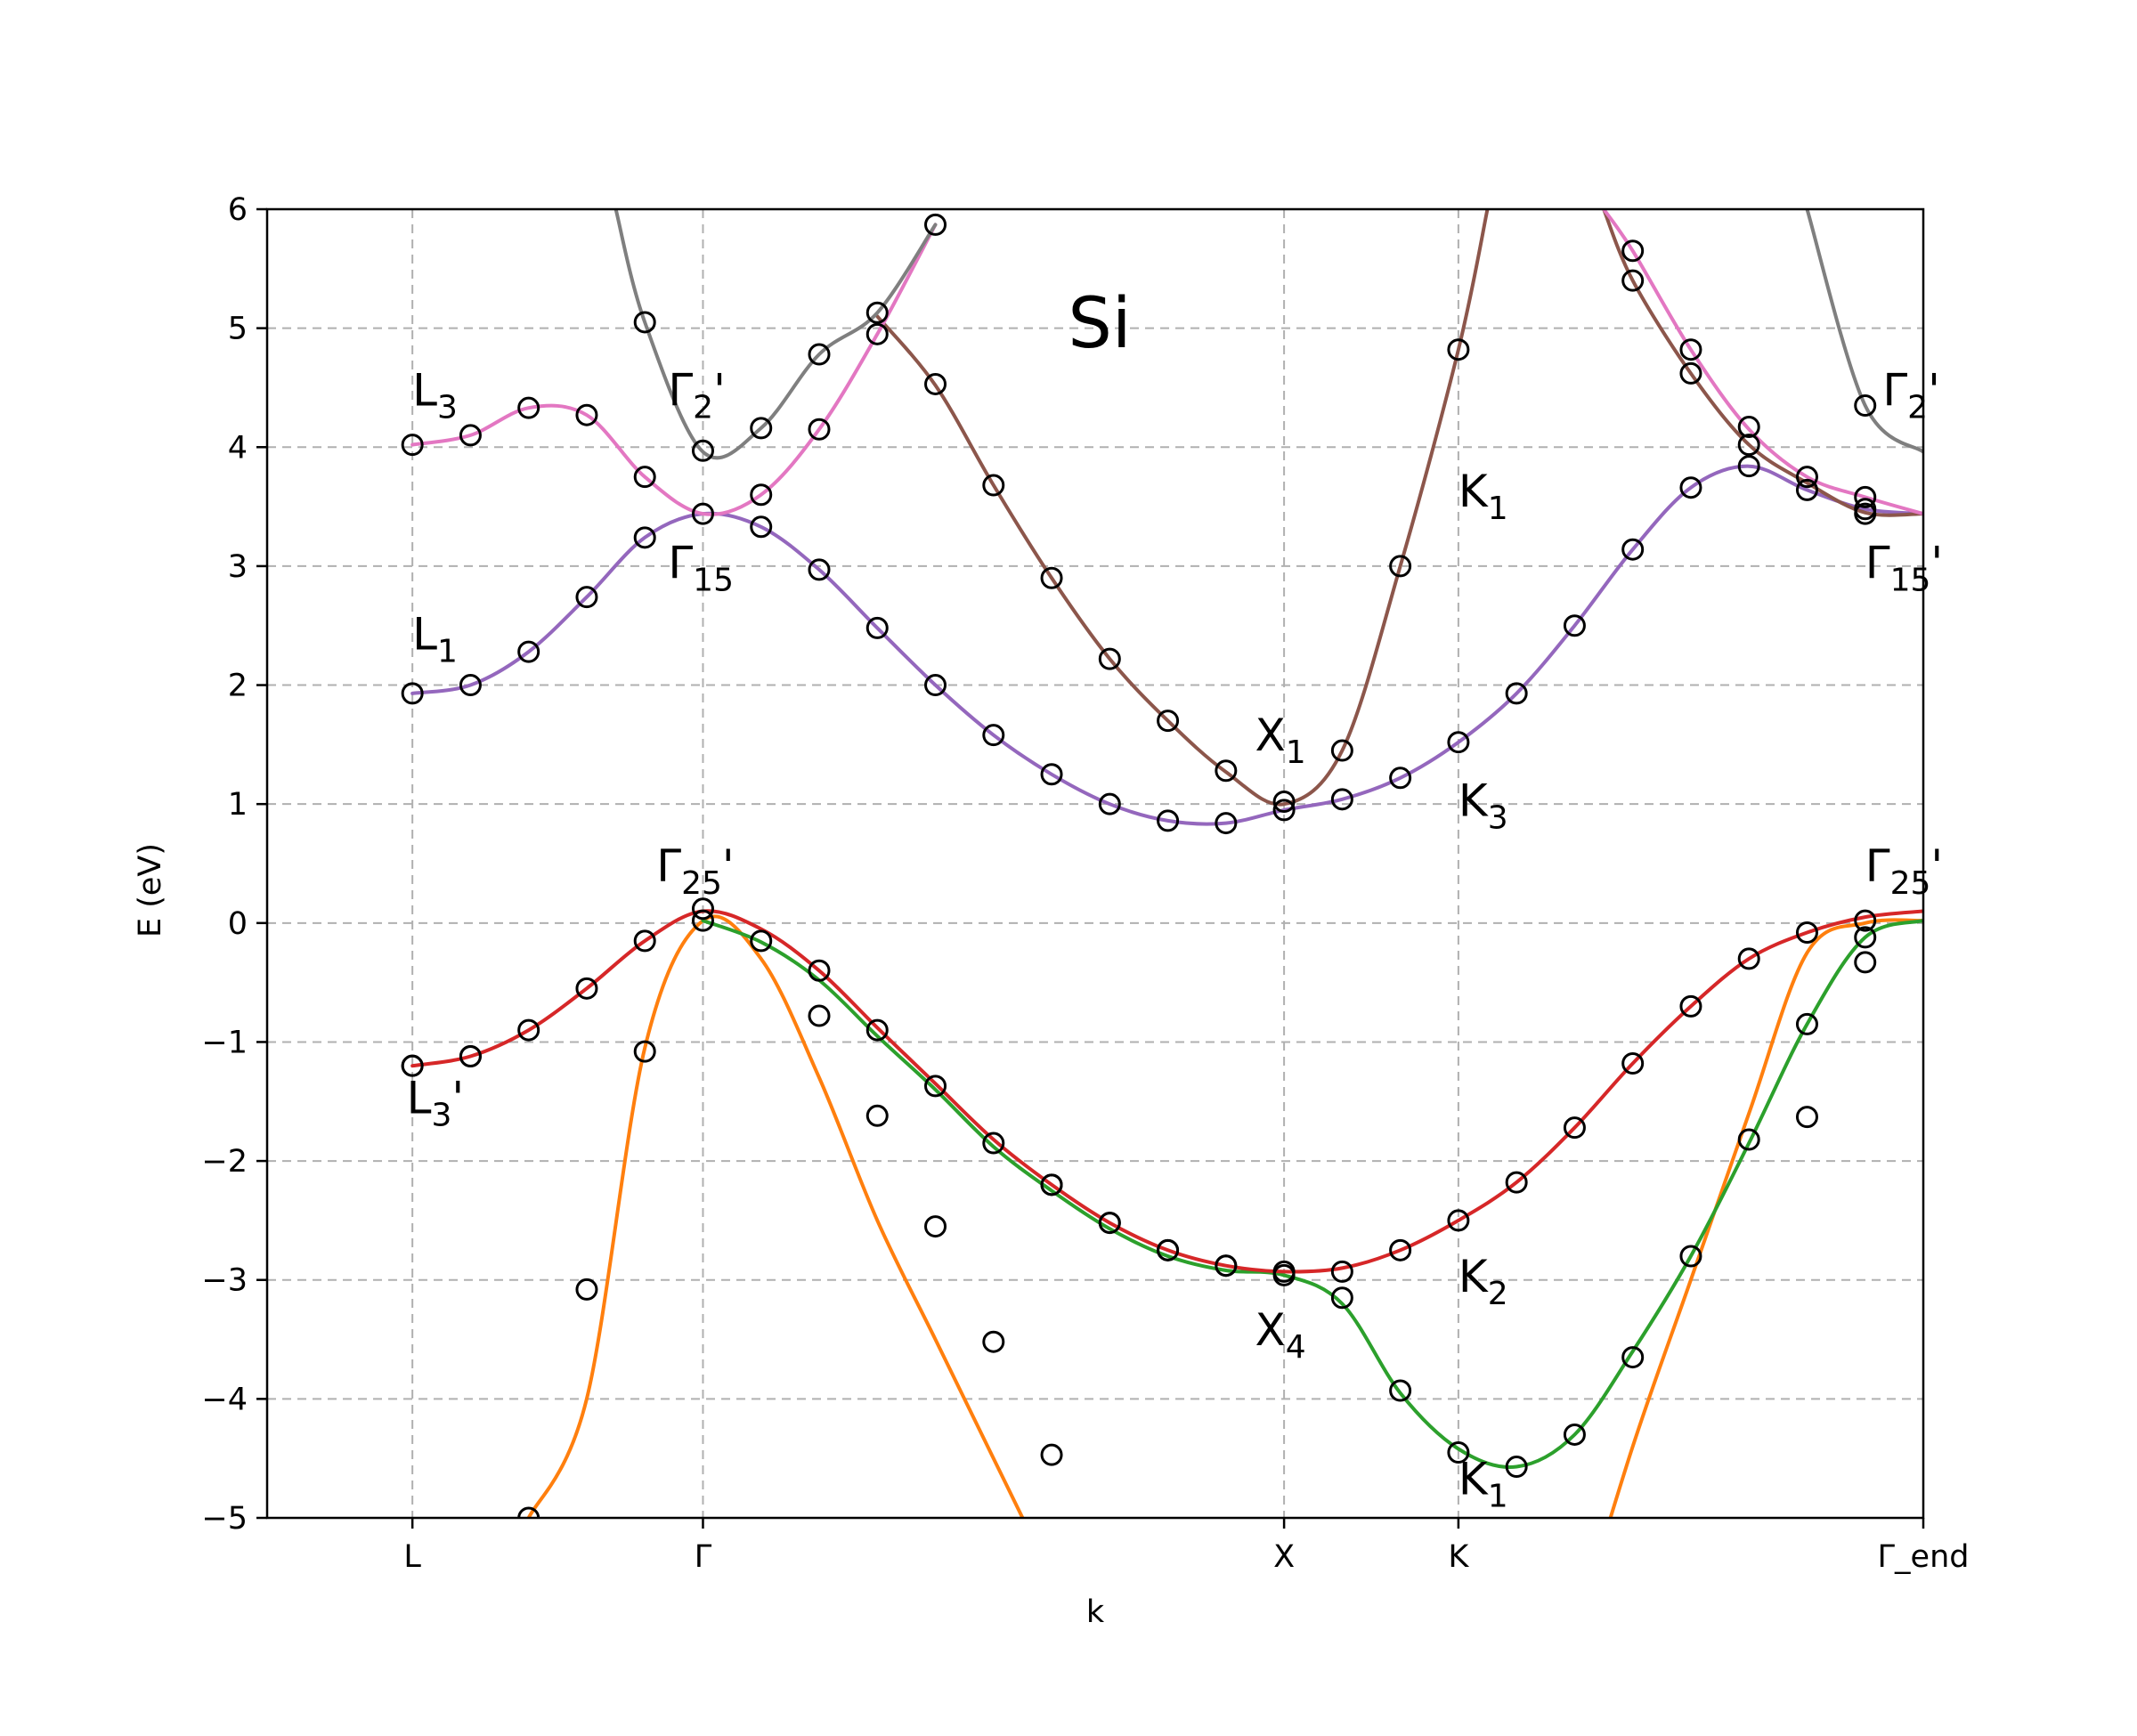 Image resolution: width=2137 pixels, height=1736 pixels. What do you see at coordinates (1296, 1347) in the screenshot?
I see `symmetry-label-subscript: 4` at bounding box center [1296, 1347].